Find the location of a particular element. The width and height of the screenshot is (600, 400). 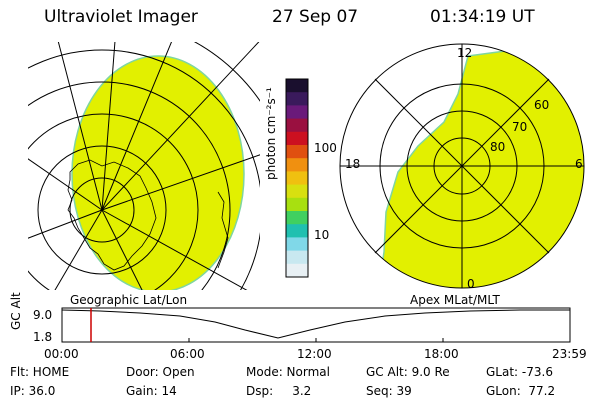

colorbar-unit-label: photon cm⁻²s⁻¹ is located at coordinates (271, 133).